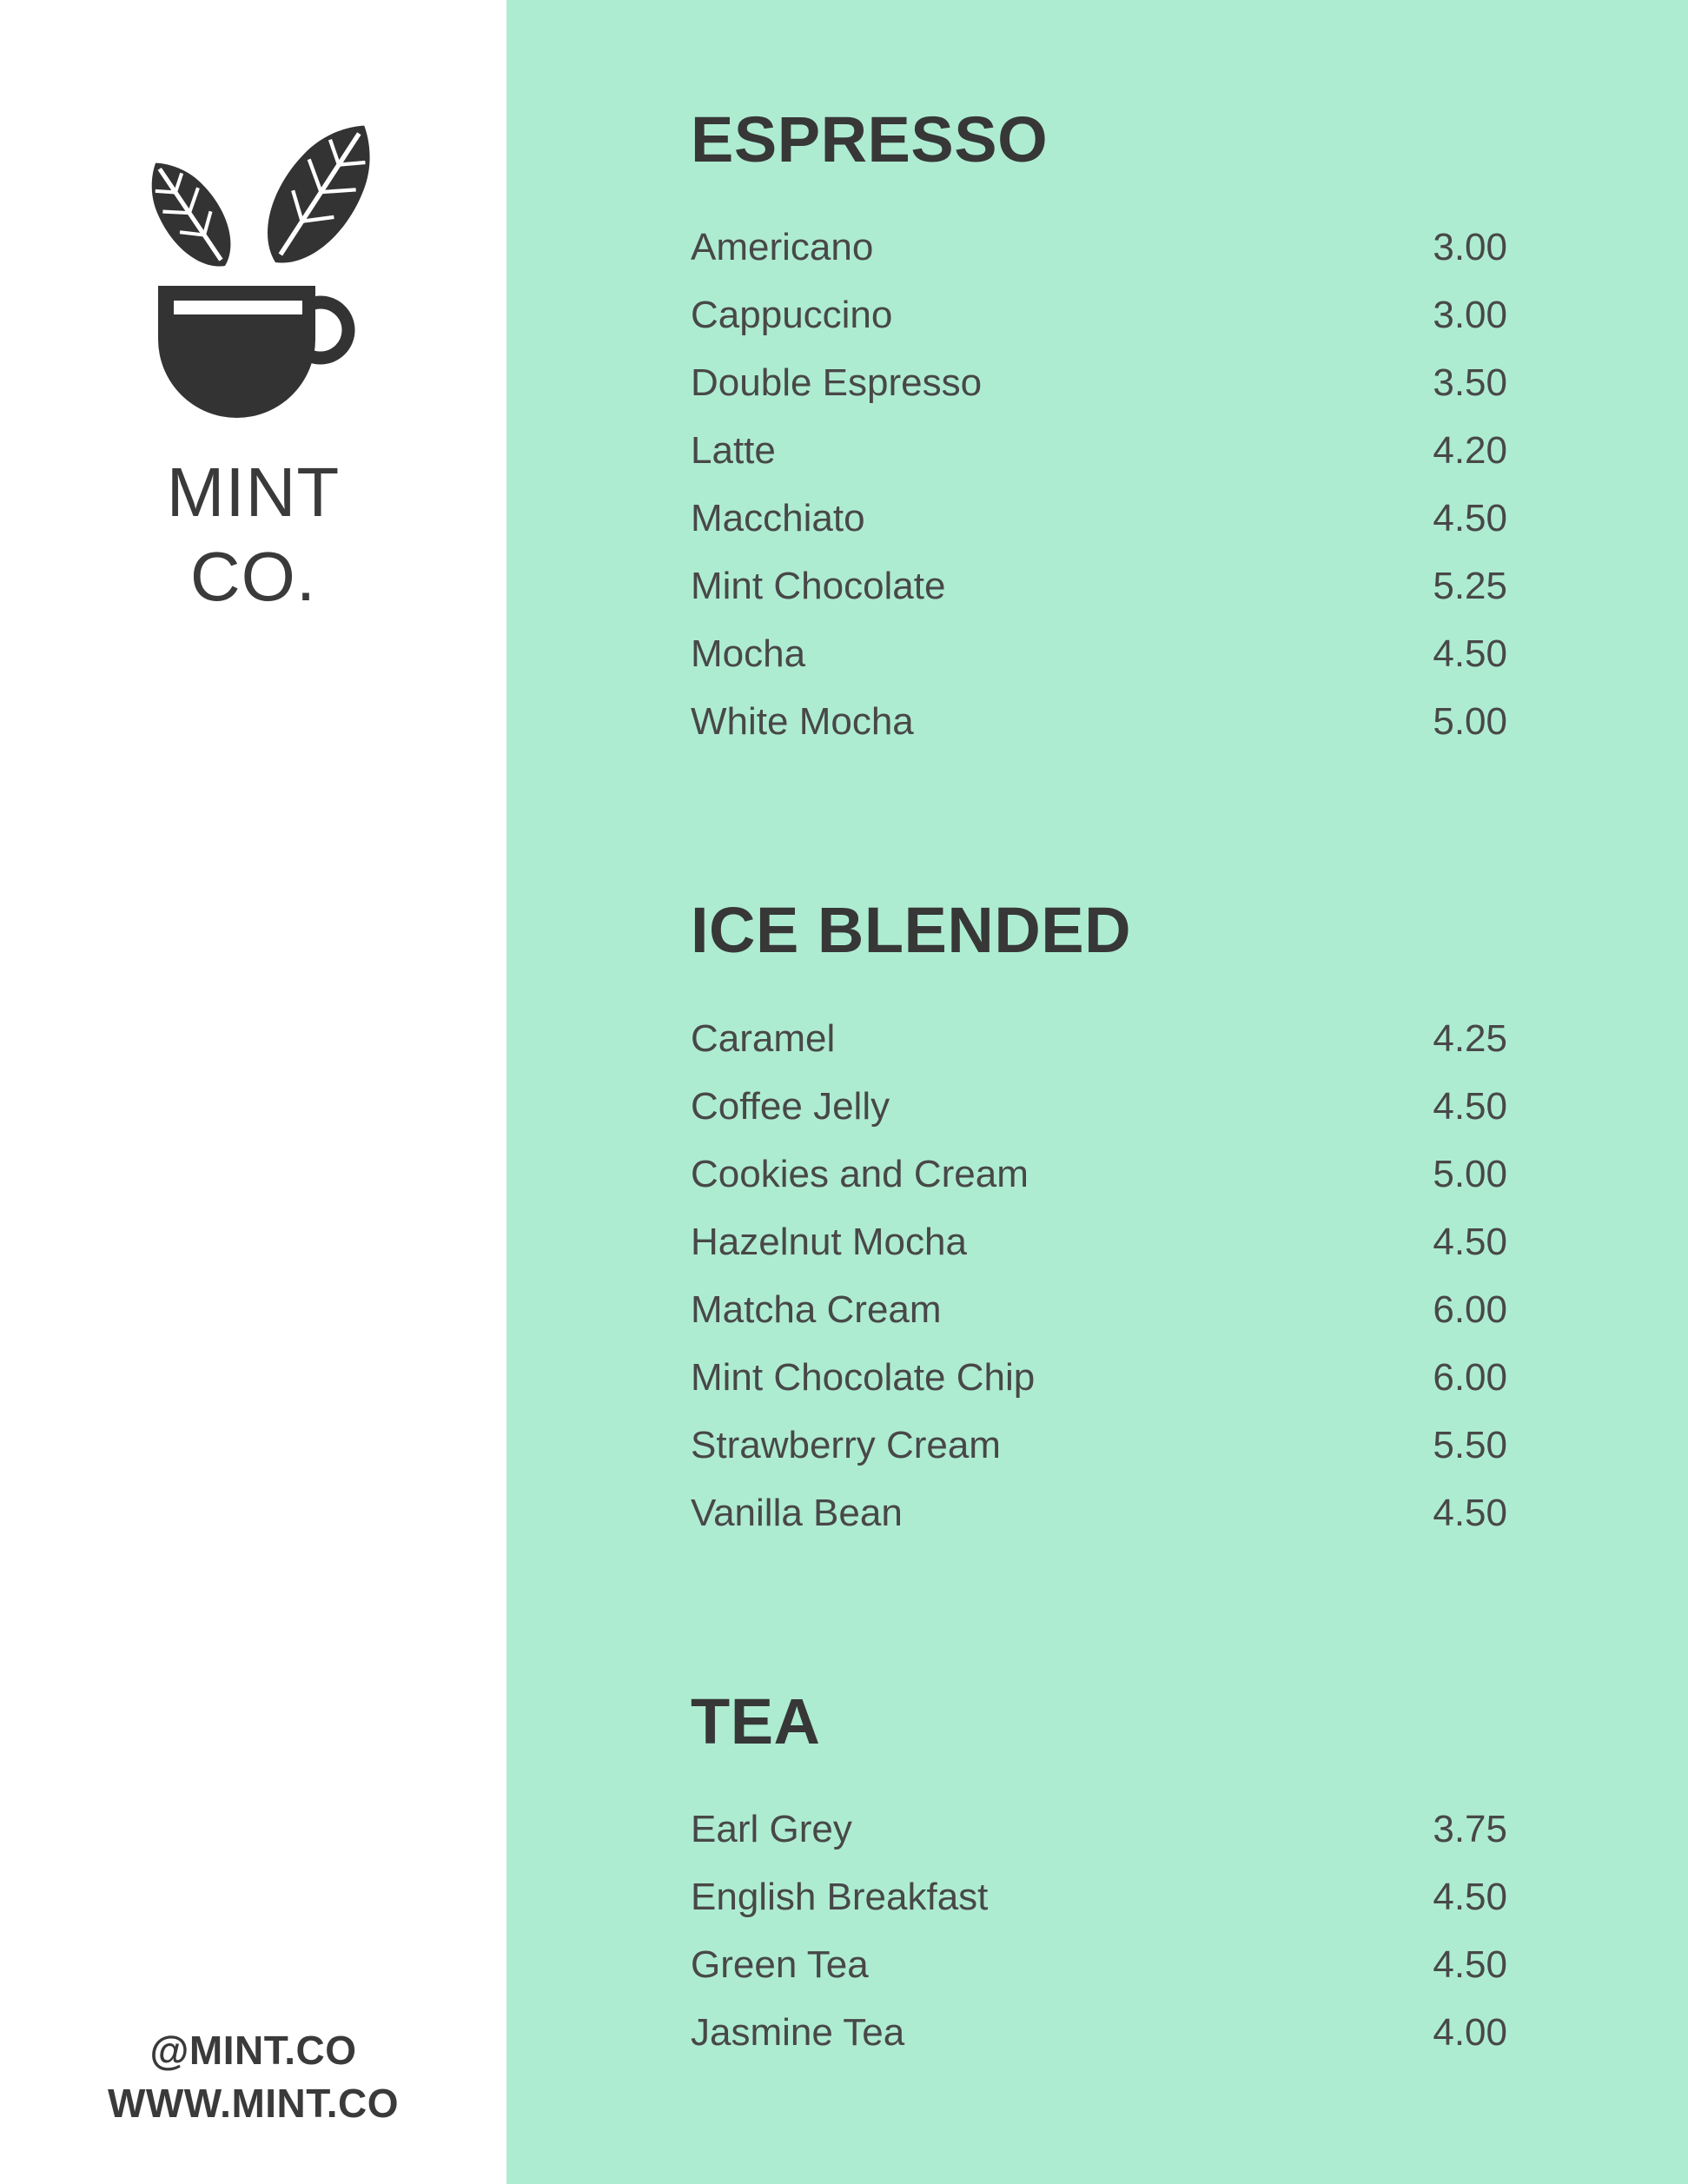  What do you see at coordinates (816, 1309) in the screenshot?
I see `item-name: Matcha Cream` at bounding box center [816, 1309].